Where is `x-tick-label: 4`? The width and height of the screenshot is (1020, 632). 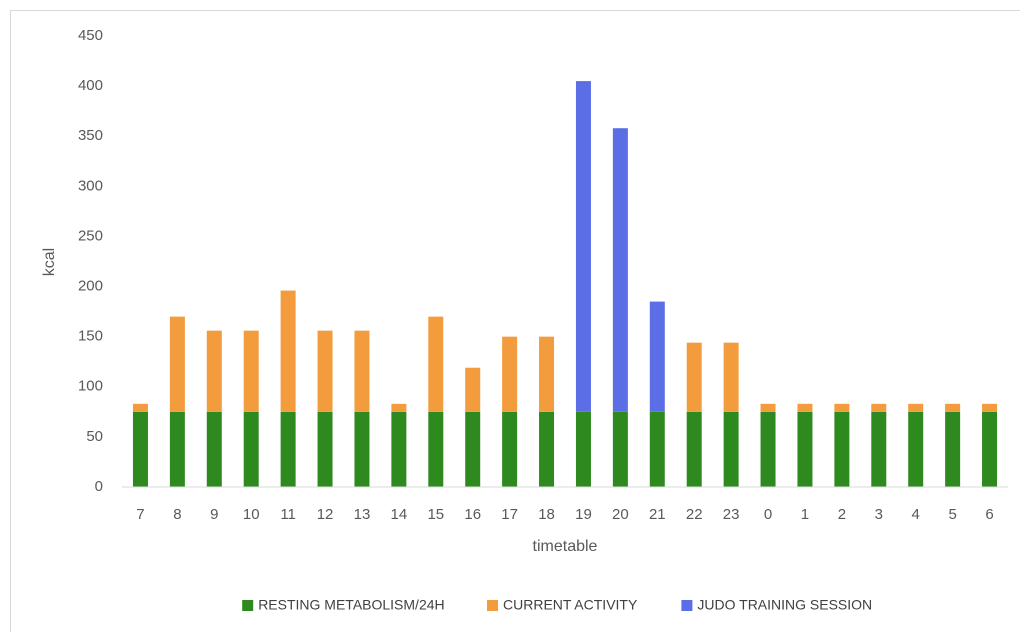
x-tick-label: 4 is located at coordinates (916, 514).